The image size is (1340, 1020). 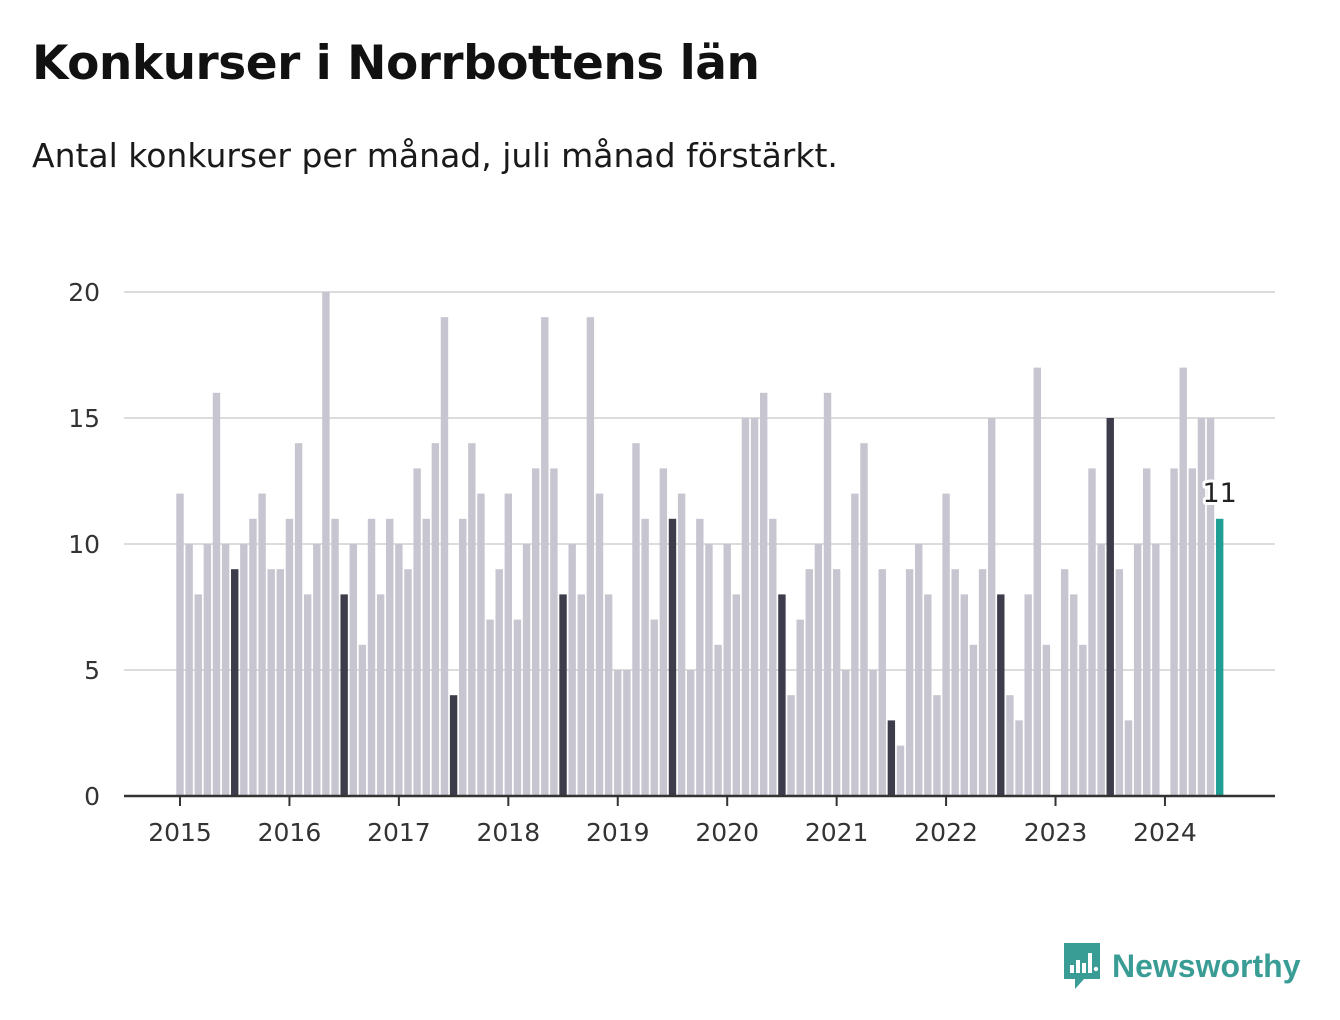 I want to click on x-tick-label: 2018, so click(x=509, y=832).